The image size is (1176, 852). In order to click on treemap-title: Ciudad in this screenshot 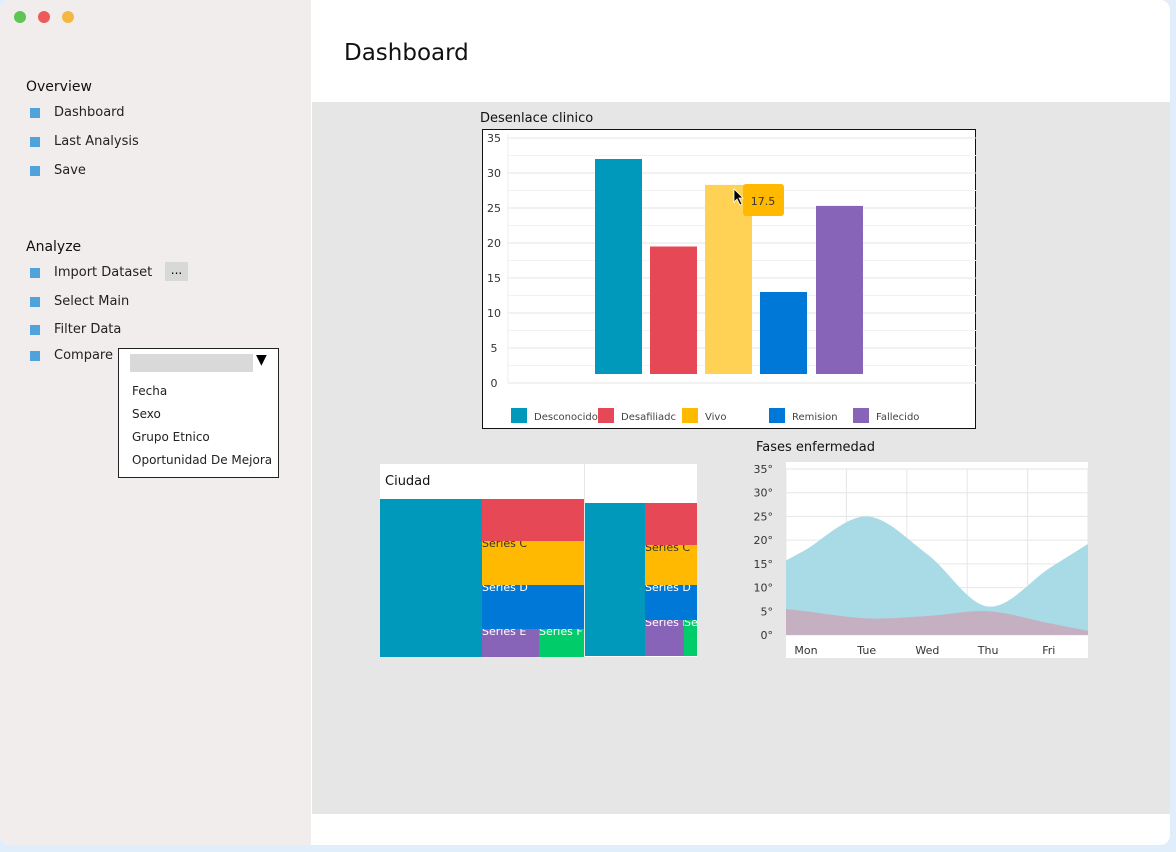, I will do `click(408, 481)`.